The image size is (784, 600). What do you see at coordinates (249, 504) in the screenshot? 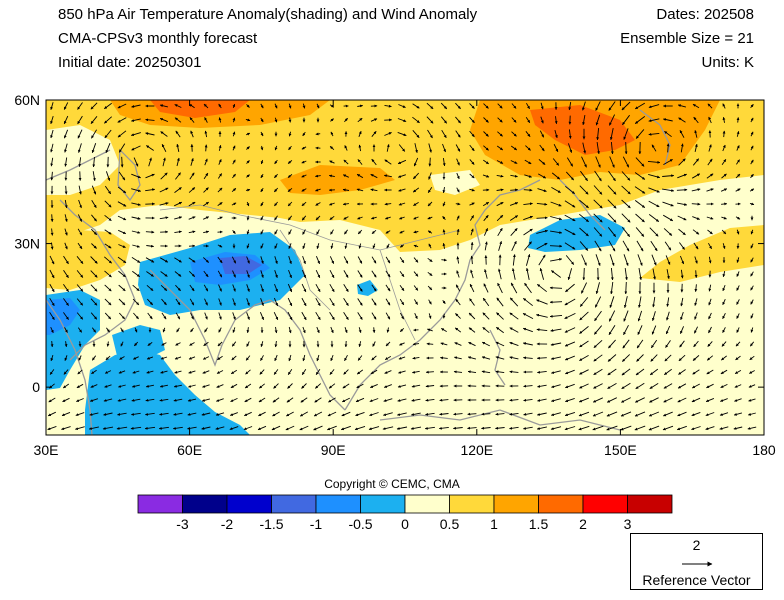
I see `colorbar-swatch` at bounding box center [249, 504].